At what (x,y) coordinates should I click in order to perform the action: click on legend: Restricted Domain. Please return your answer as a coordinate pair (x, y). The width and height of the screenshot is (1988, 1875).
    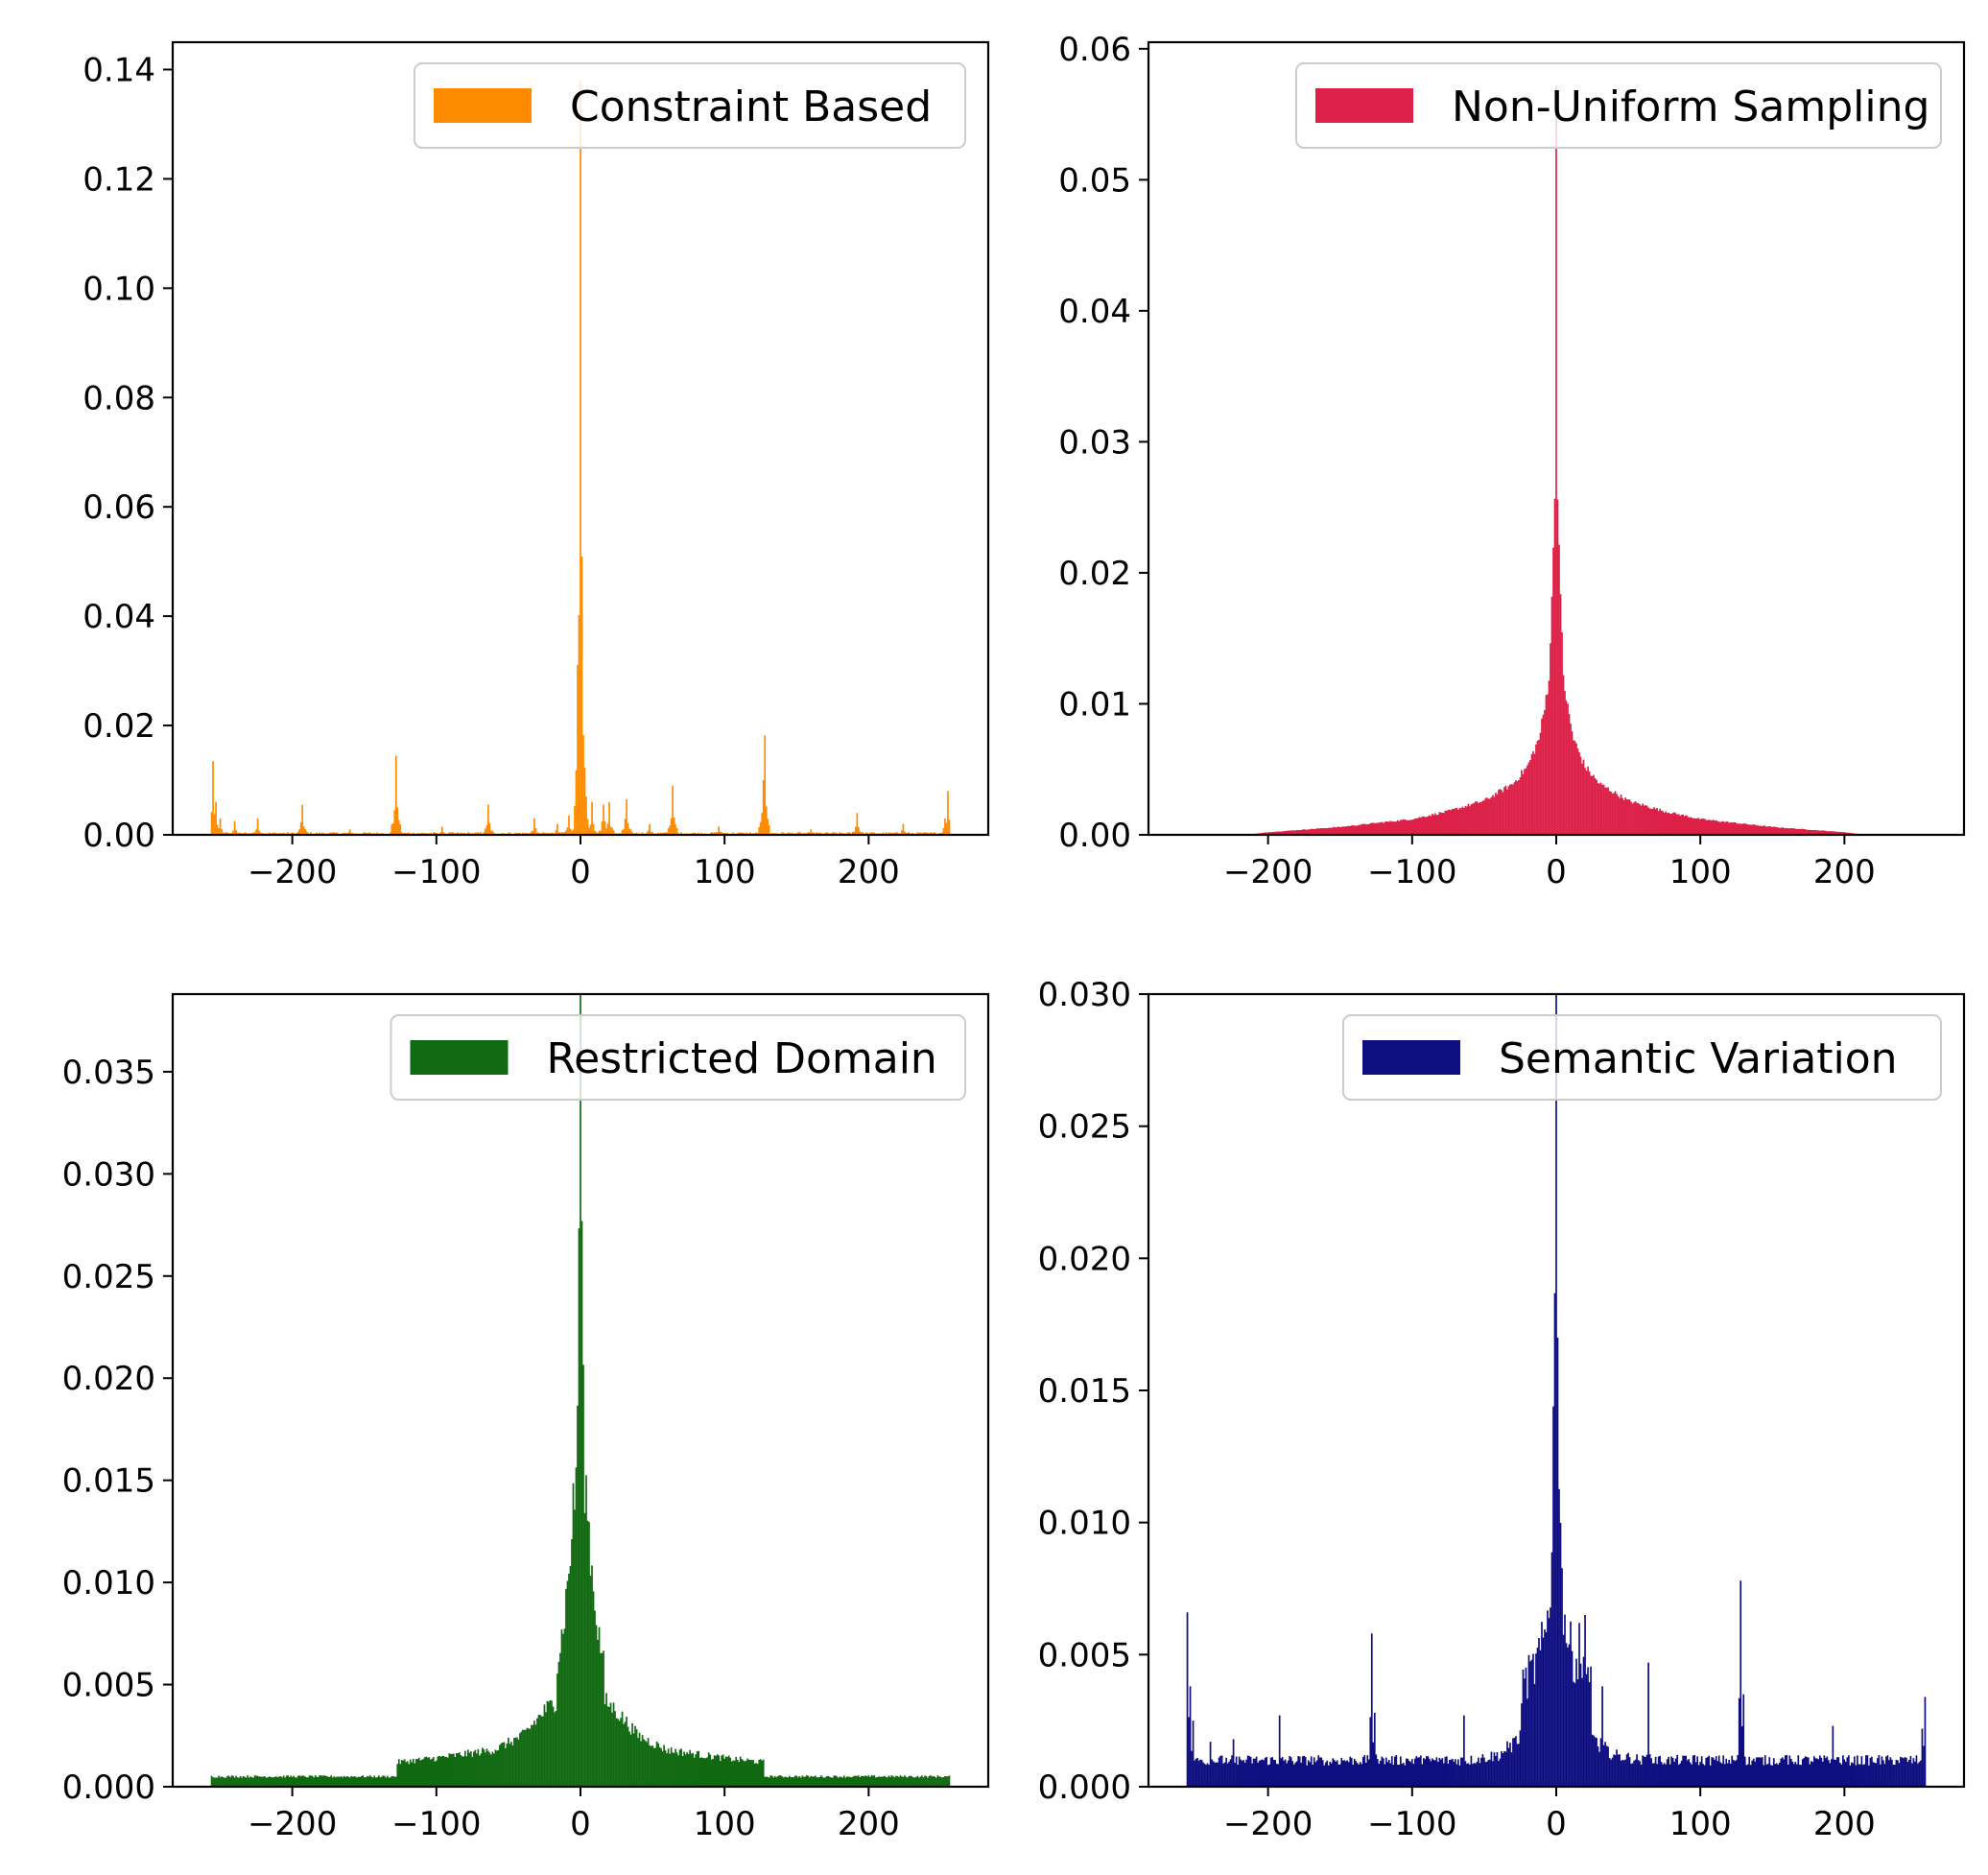
    Looking at the image, I should click on (678, 1057).